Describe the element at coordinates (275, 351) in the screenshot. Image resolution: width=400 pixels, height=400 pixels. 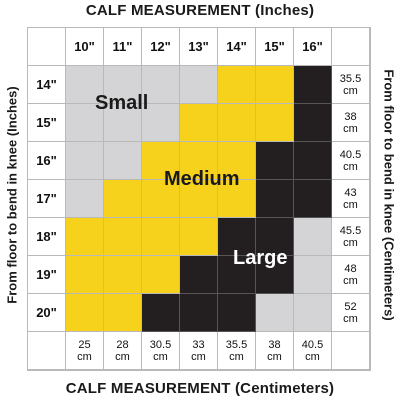
I see `calf-cm-header: 38 cm` at that location.